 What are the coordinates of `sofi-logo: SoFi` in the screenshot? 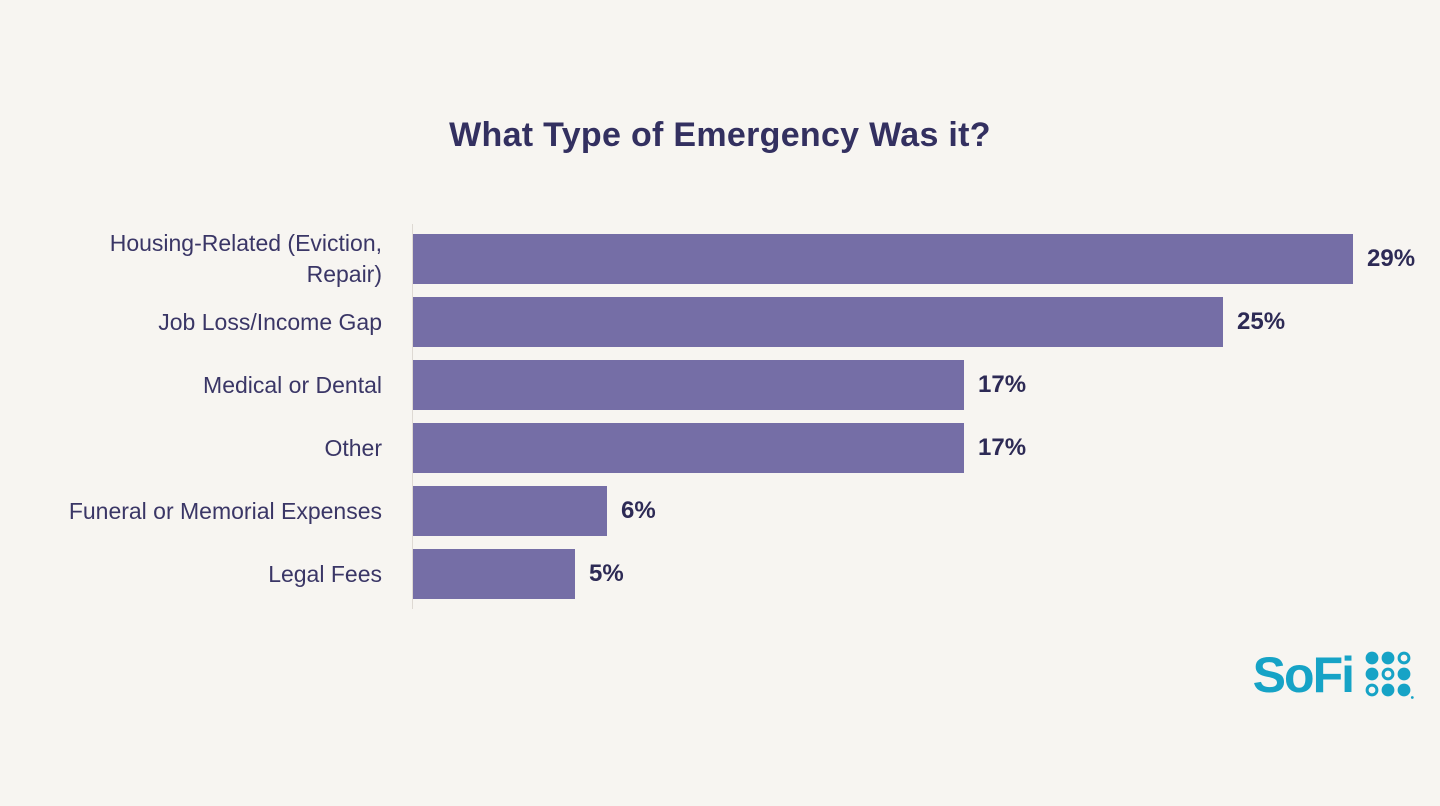 It's located at (1333, 675).